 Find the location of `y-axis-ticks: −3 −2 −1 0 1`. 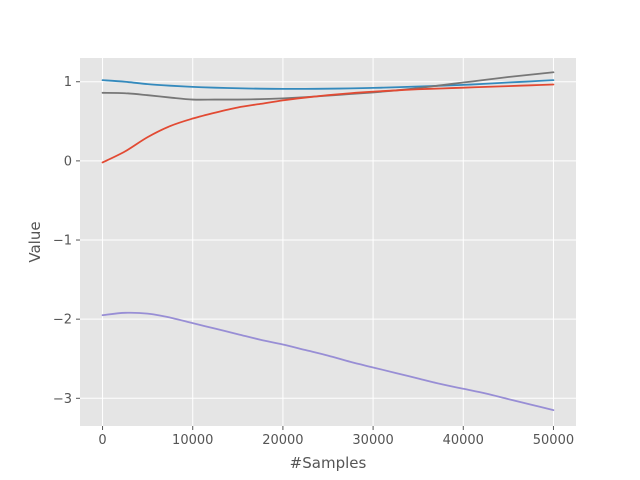

y-axis-ticks: −3 −2 −1 0 1 is located at coordinates (66, 241).